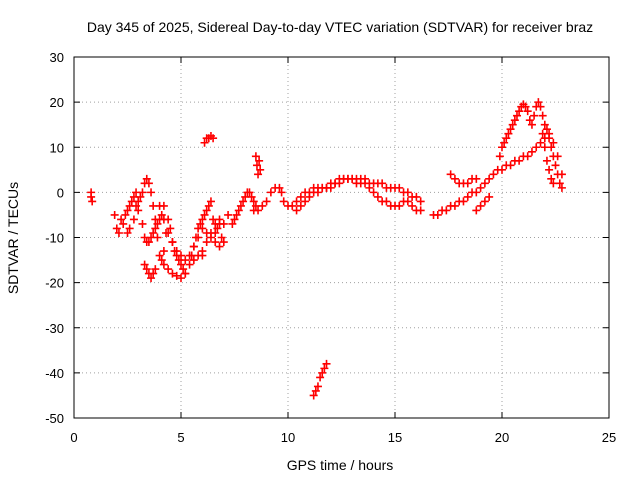 This screenshot has width=640, height=480. Describe the element at coordinates (340, 465) in the screenshot. I see `x-axis-label: GPS time / hours` at that location.